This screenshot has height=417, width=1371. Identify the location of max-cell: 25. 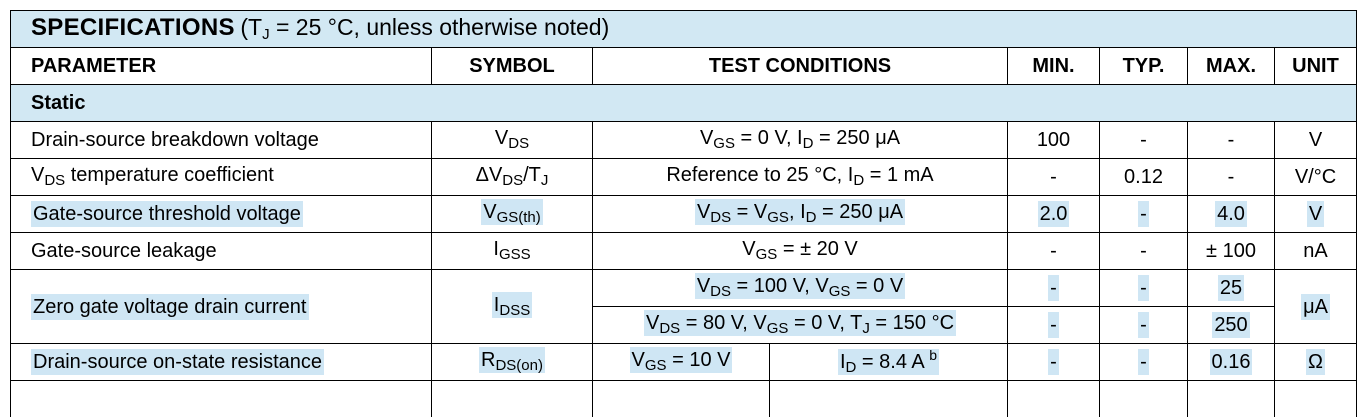
(1231, 288).